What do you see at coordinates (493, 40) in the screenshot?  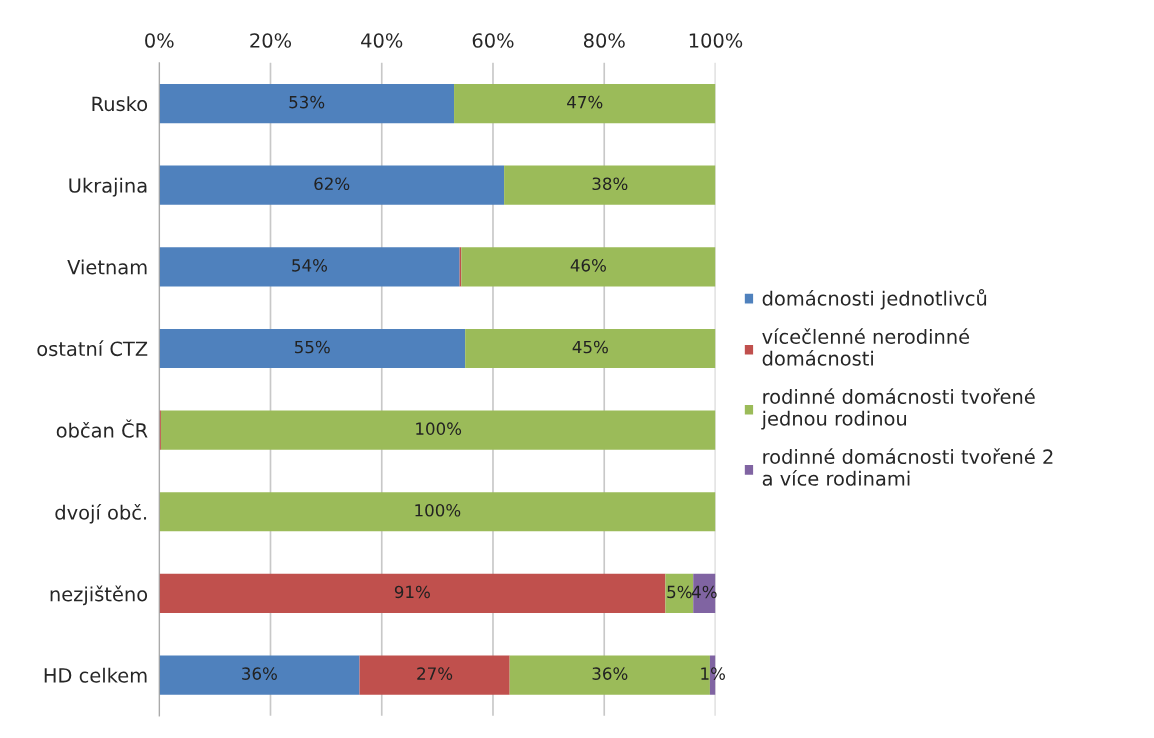 I see `x-tick-label: 60%` at bounding box center [493, 40].